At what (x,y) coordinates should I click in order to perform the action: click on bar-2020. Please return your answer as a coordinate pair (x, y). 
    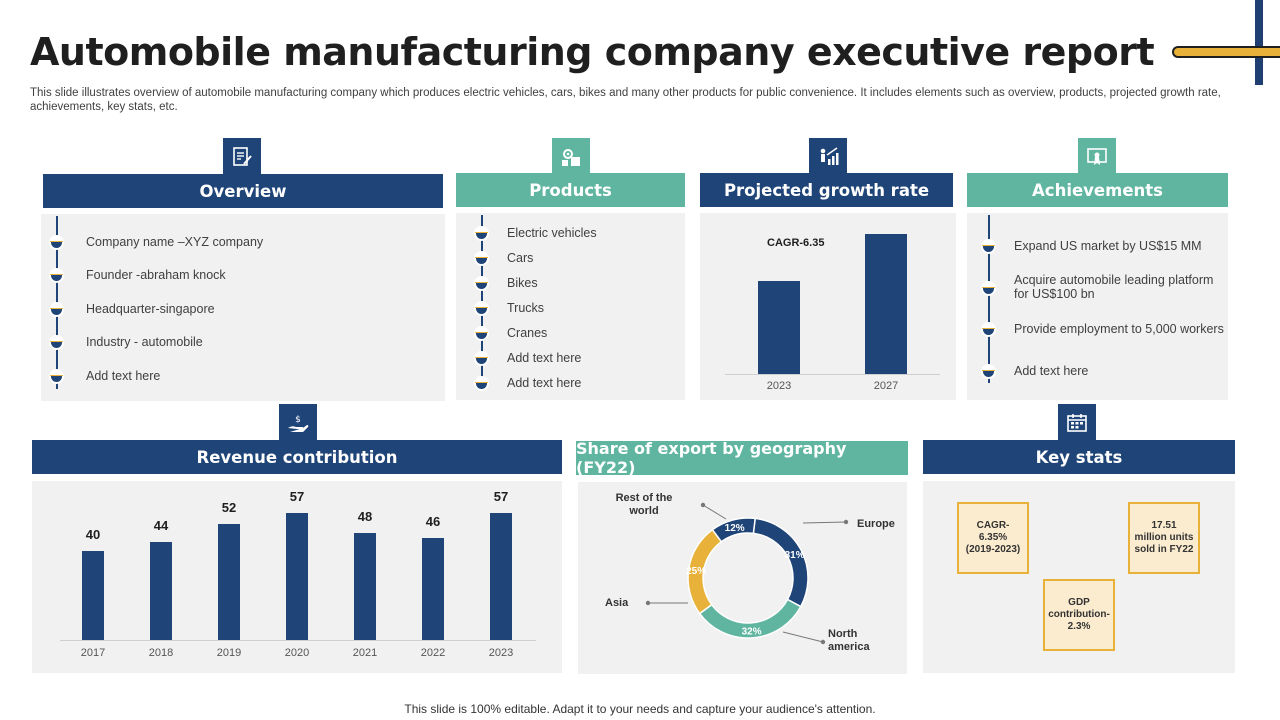
    Looking at the image, I should click on (297, 576).